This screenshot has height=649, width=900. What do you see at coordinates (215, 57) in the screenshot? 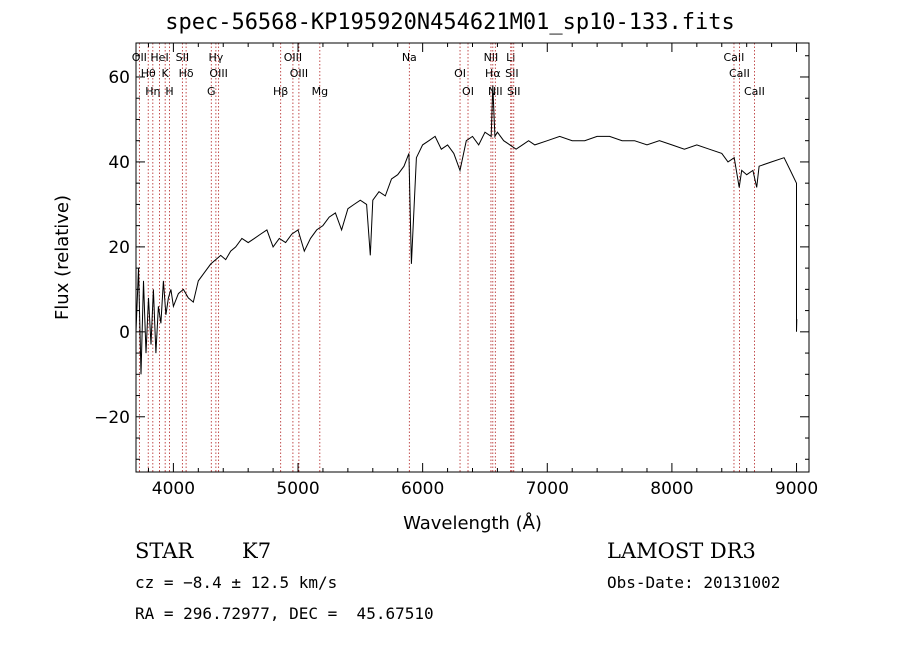
I see `line-label: Hγ` at bounding box center [215, 57].